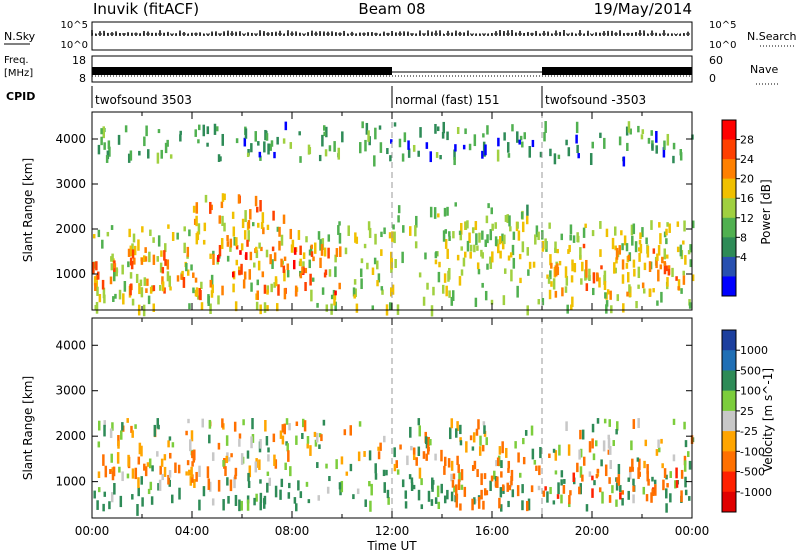 This screenshot has width=800, height=554. I want to click on colorbar-tick-label: -500, so click(752, 472).